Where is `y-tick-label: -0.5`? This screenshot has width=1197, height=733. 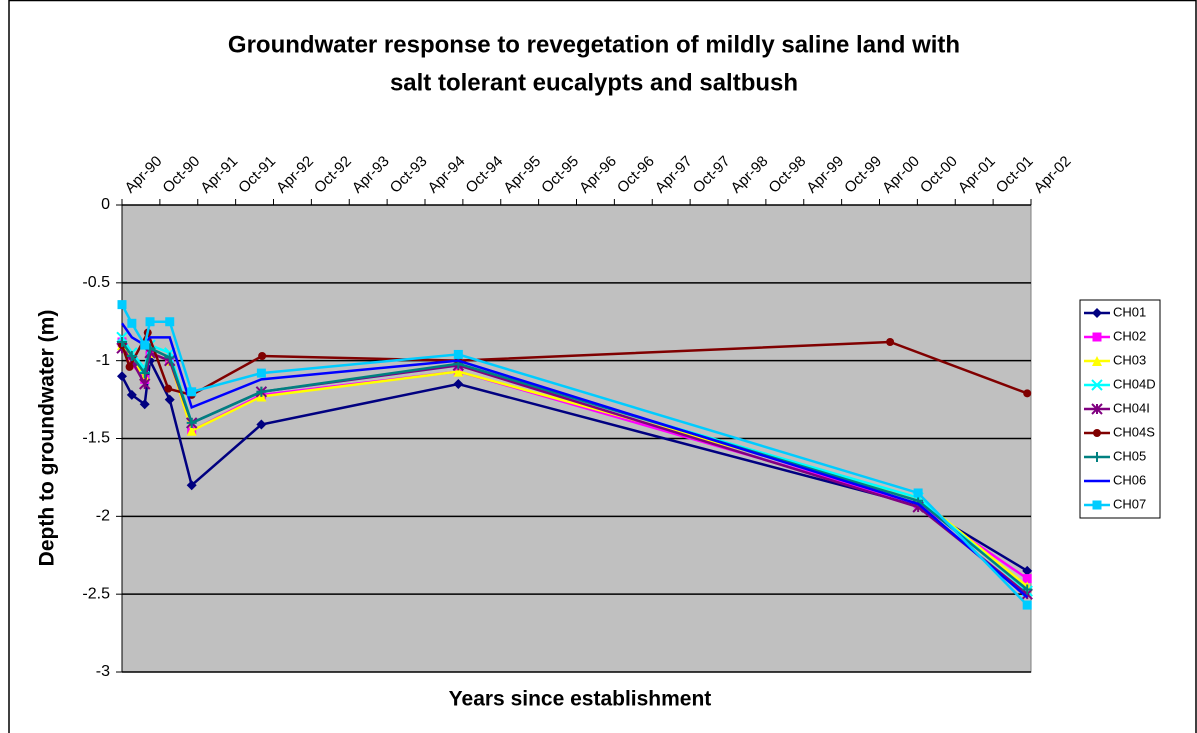
y-tick-label: -0.5 is located at coordinates (96, 282).